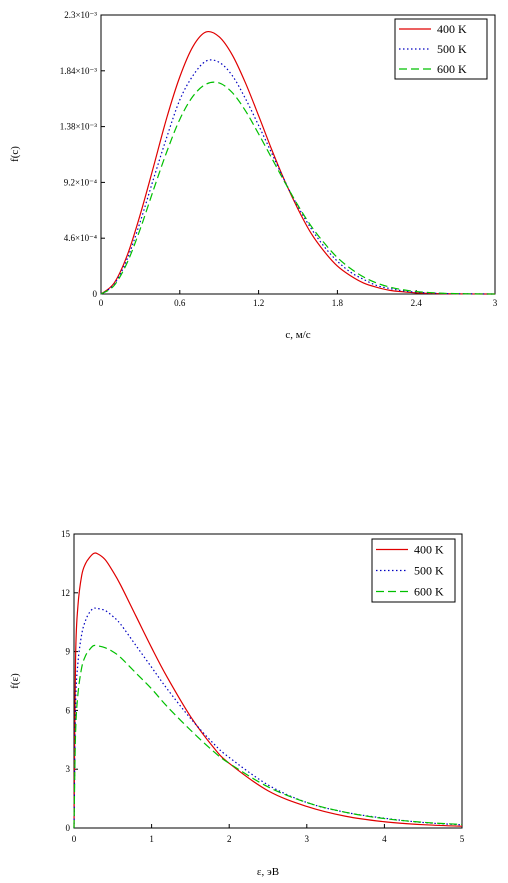 The image size is (508, 883). I want to click on y-tick-label: 2.3×10⁻³, so click(80, 15).